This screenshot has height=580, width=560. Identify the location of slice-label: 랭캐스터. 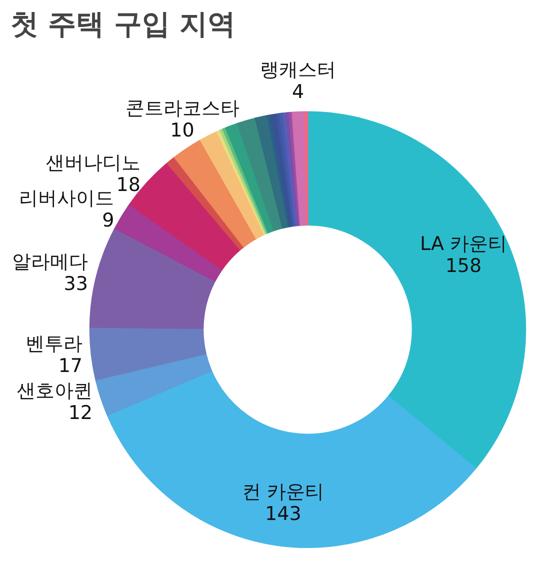
(298, 70).